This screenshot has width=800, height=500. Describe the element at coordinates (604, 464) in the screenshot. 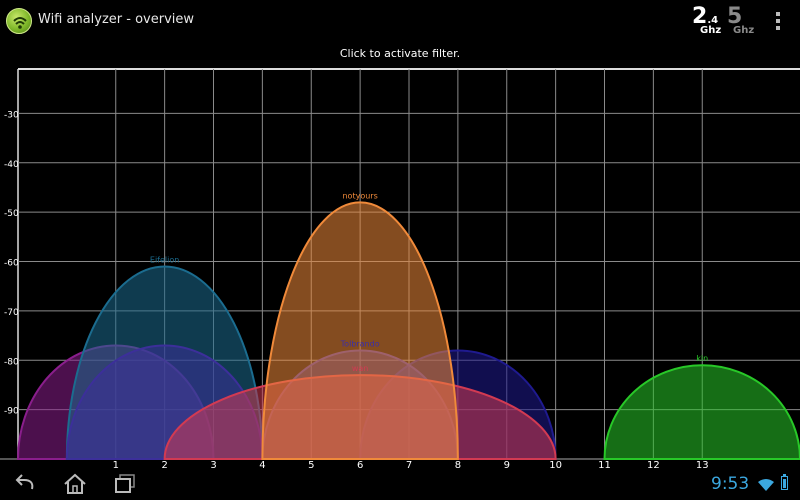

I see `x-tick-label: 11` at that location.